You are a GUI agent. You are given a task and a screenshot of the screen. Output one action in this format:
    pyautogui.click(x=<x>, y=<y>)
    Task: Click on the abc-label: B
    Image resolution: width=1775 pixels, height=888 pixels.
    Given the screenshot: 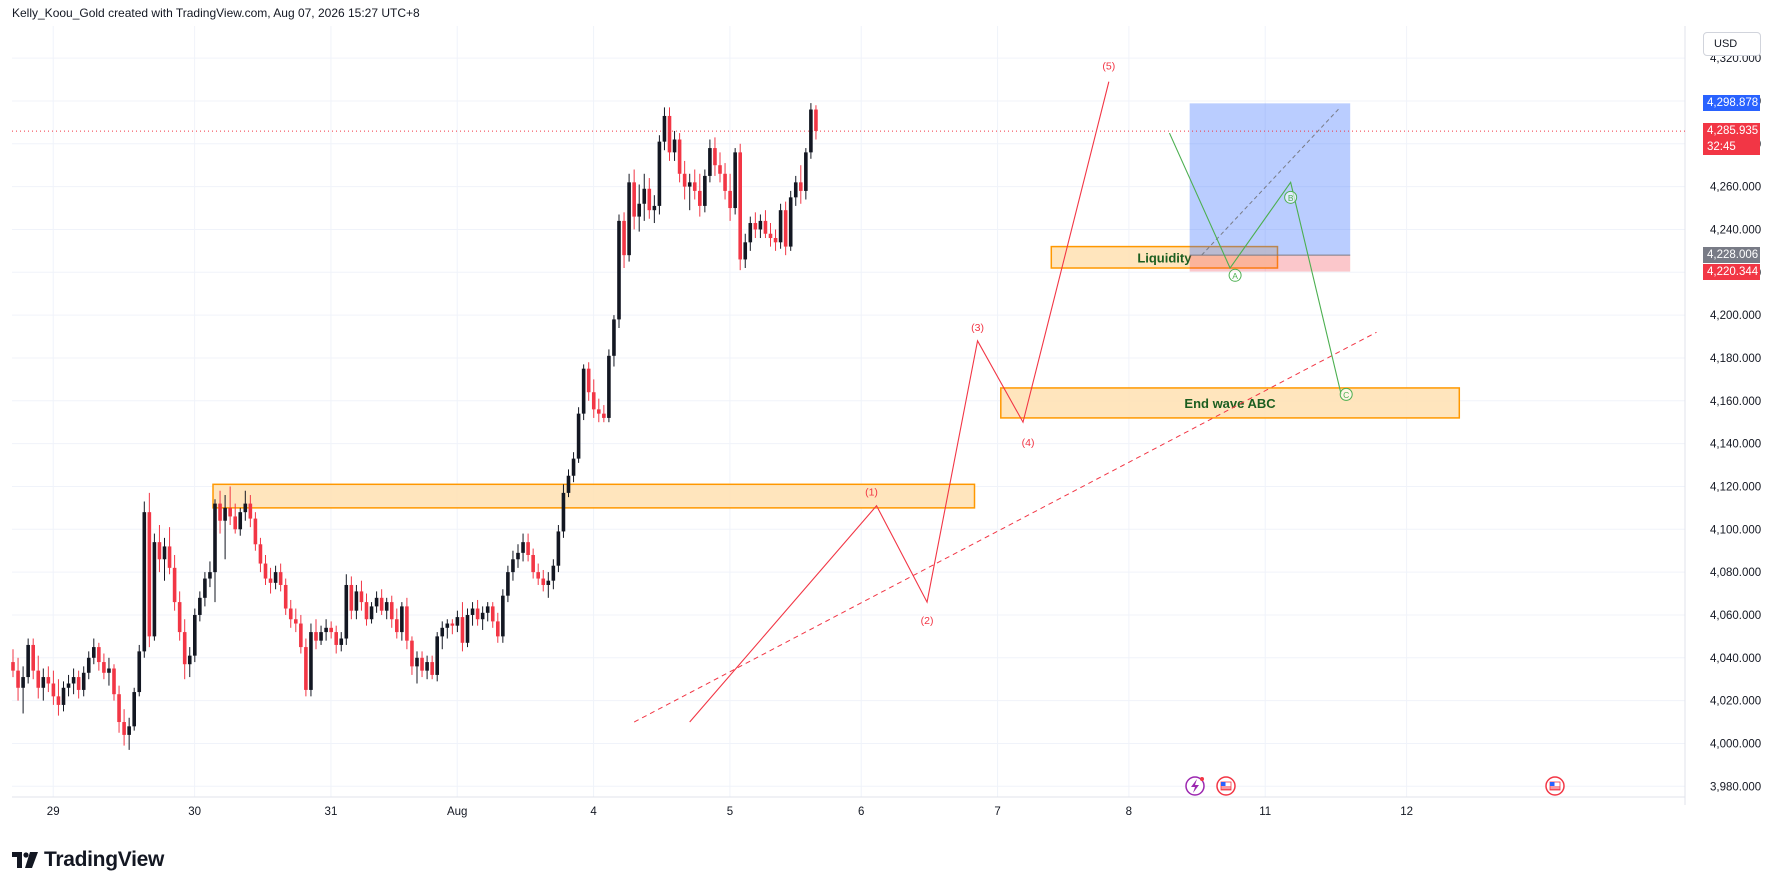 What is the action you would take?
    pyautogui.click(x=1291, y=198)
    